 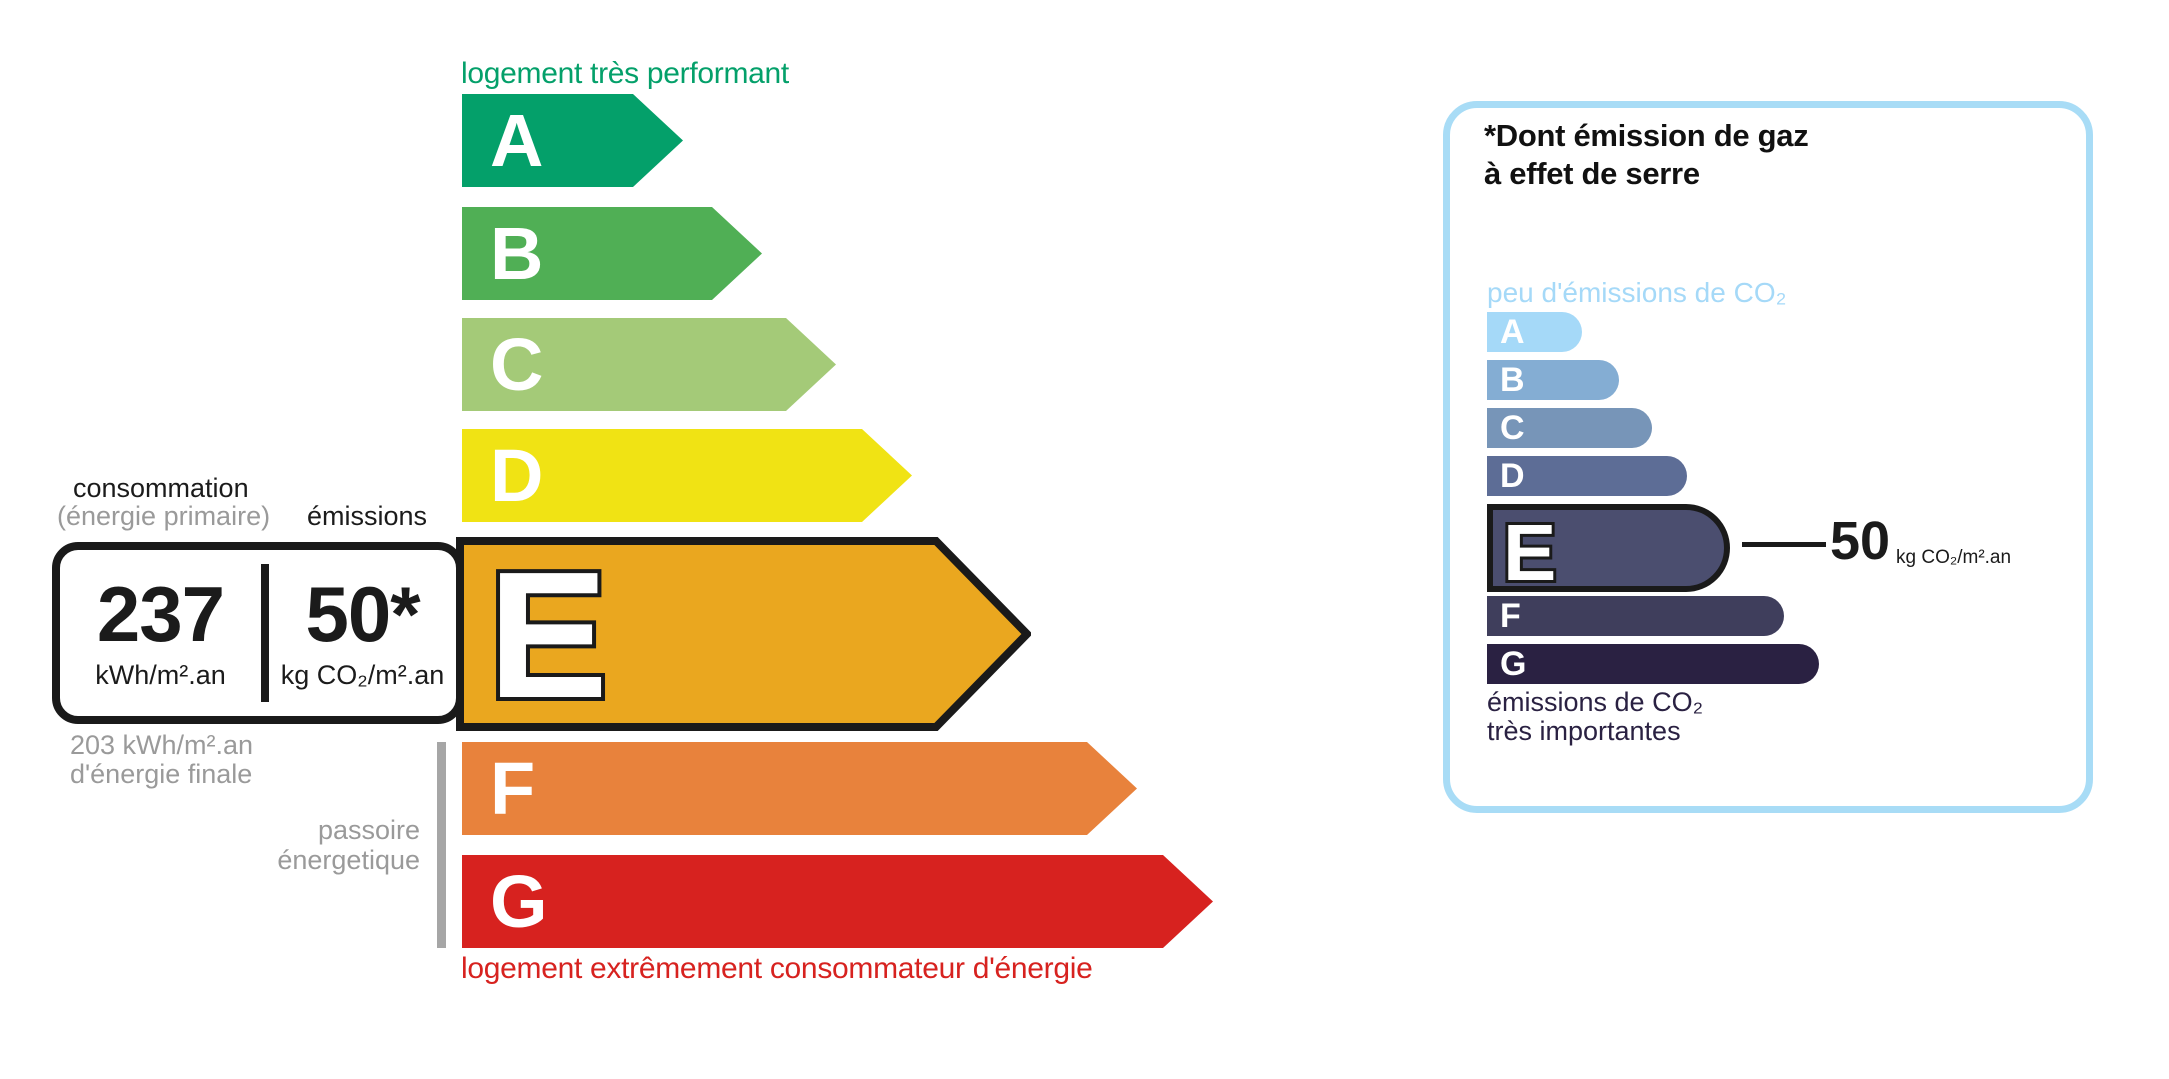 What do you see at coordinates (1569, 428) in the screenshot?
I see `co2-bar-c: C` at bounding box center [1569, 428].